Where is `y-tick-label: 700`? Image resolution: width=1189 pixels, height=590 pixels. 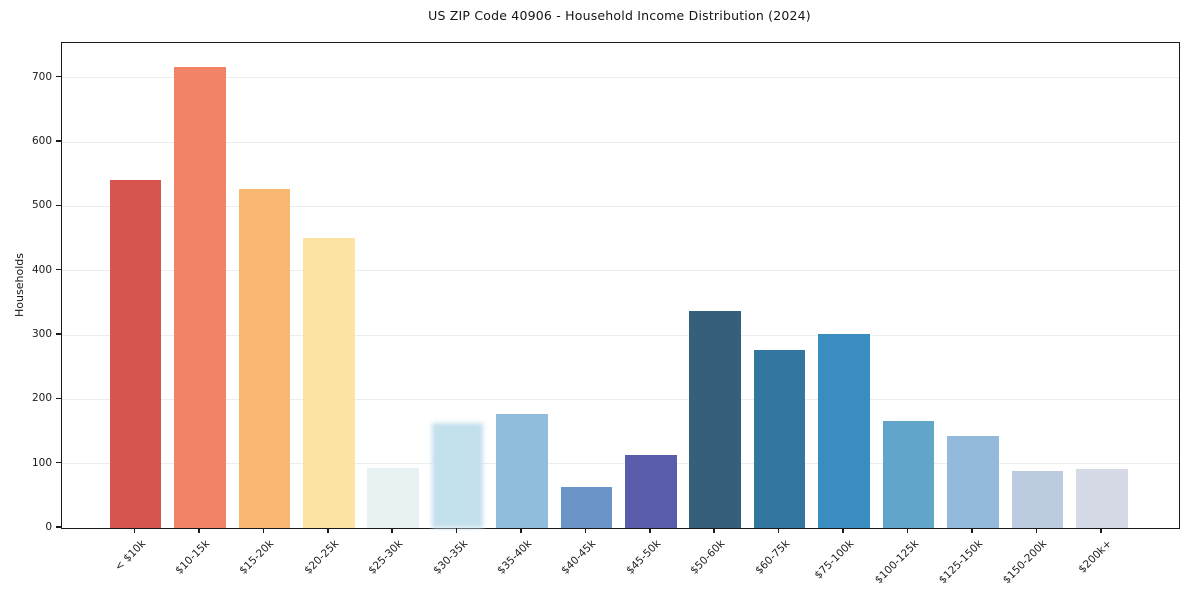 y-tick-label: 700 is located at coordinates (41, 76).